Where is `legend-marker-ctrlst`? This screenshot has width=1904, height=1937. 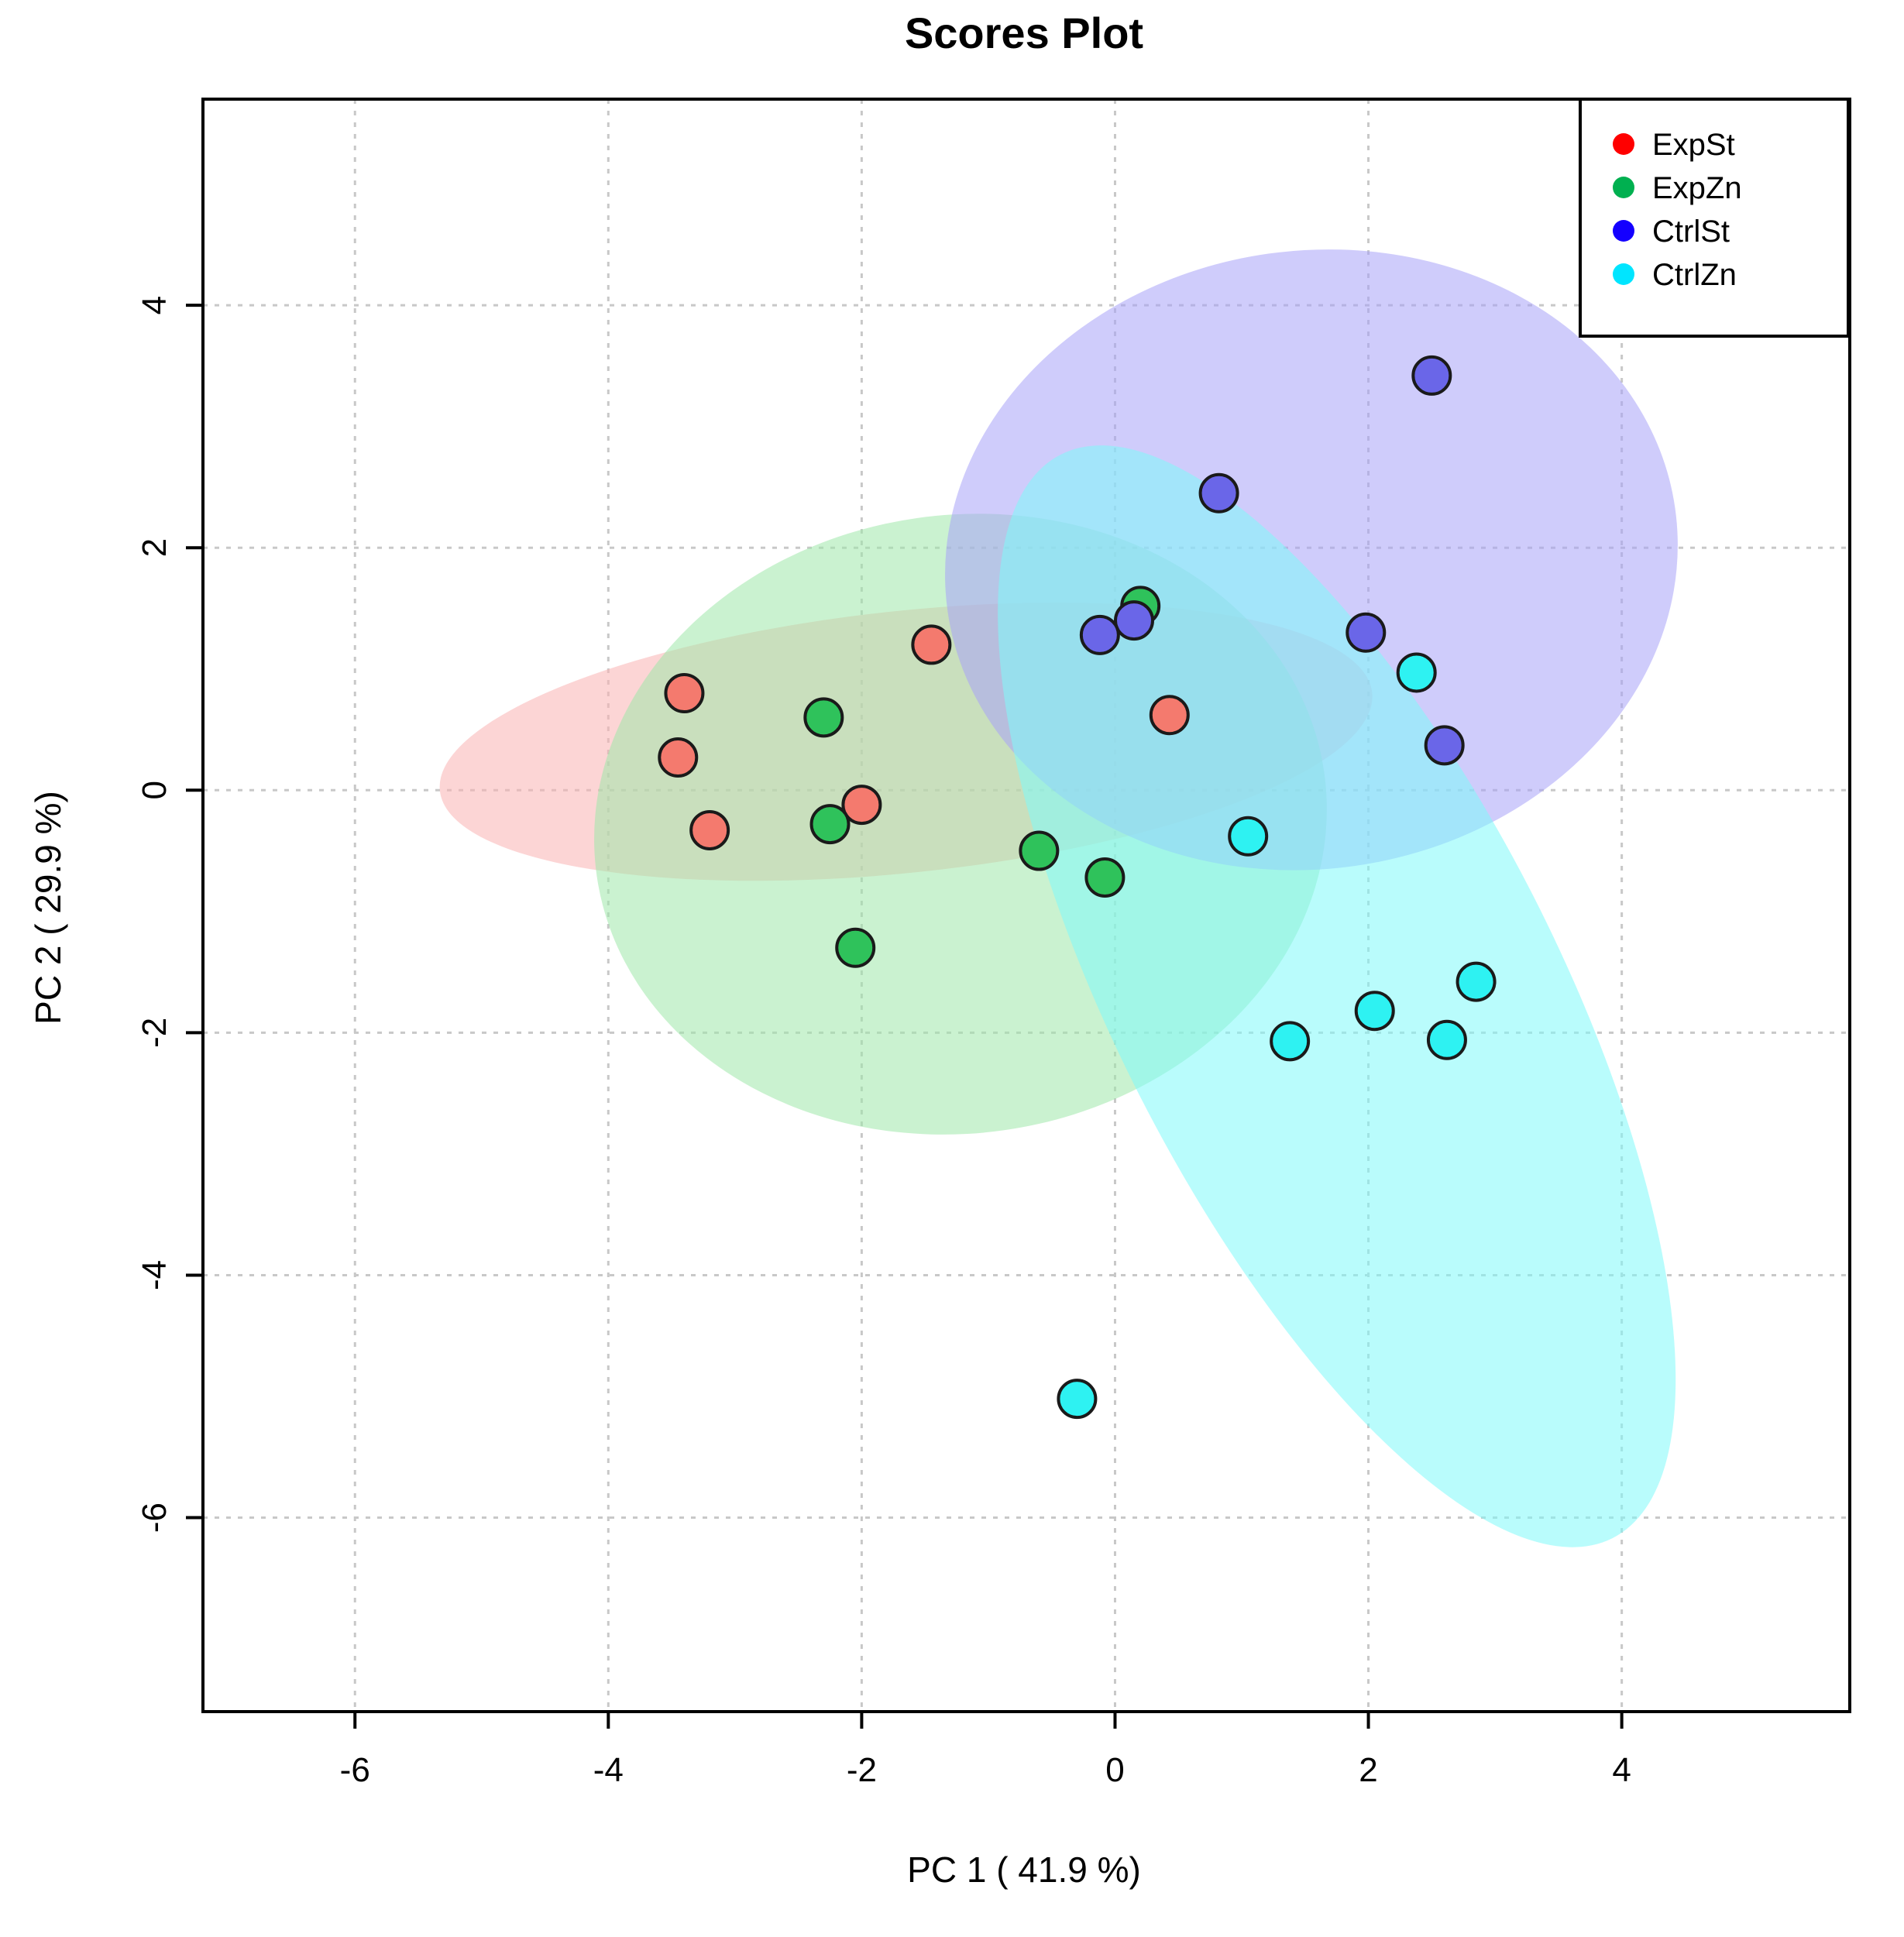
legend-marker-ctrlst is located at coordinates (1624, 231).